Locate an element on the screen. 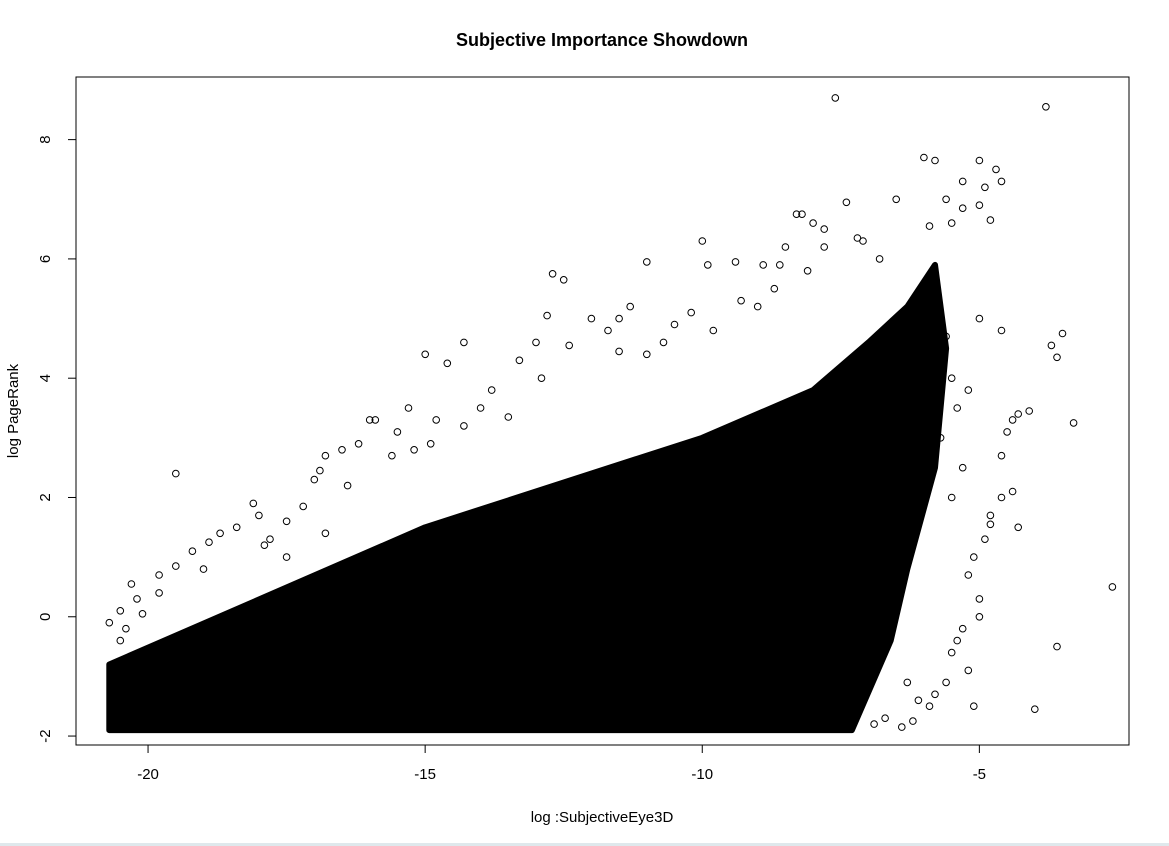  x-axis-label: log :SubjectiveEye3D is located at coordinates (602, 817).